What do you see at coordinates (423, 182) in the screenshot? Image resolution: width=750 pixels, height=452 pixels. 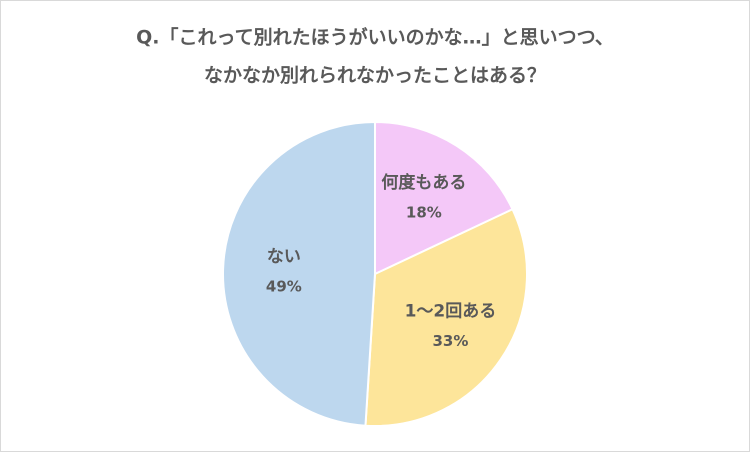 I see `slice-label: 何度もある` at bounding box center [423, 182].